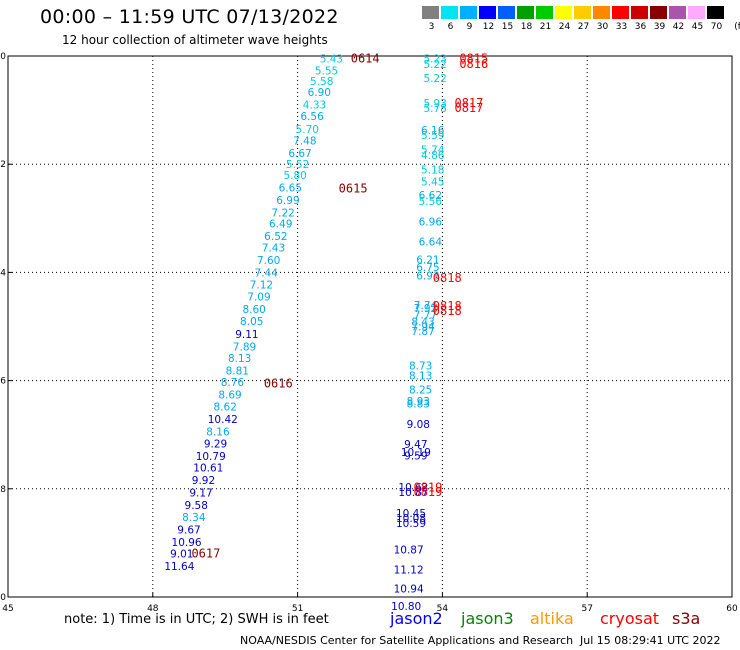  What do you see at coordinates (425, 309) in the screenshot?
I see `wave-height-label: 7.92` at bounding box center [425, 309].